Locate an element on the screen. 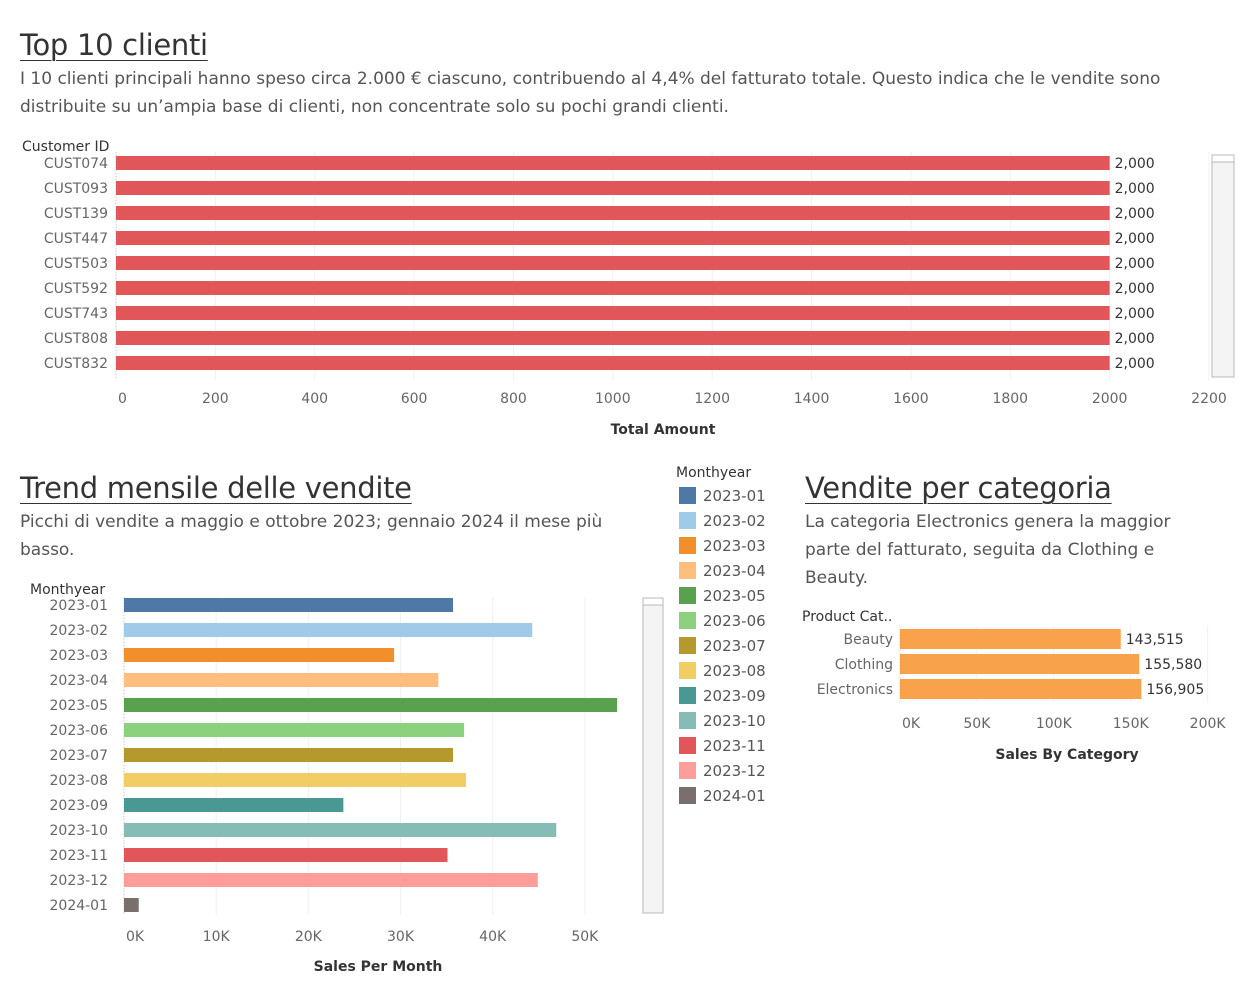  tick-label: 1600 is located at coordinates (911, 399).